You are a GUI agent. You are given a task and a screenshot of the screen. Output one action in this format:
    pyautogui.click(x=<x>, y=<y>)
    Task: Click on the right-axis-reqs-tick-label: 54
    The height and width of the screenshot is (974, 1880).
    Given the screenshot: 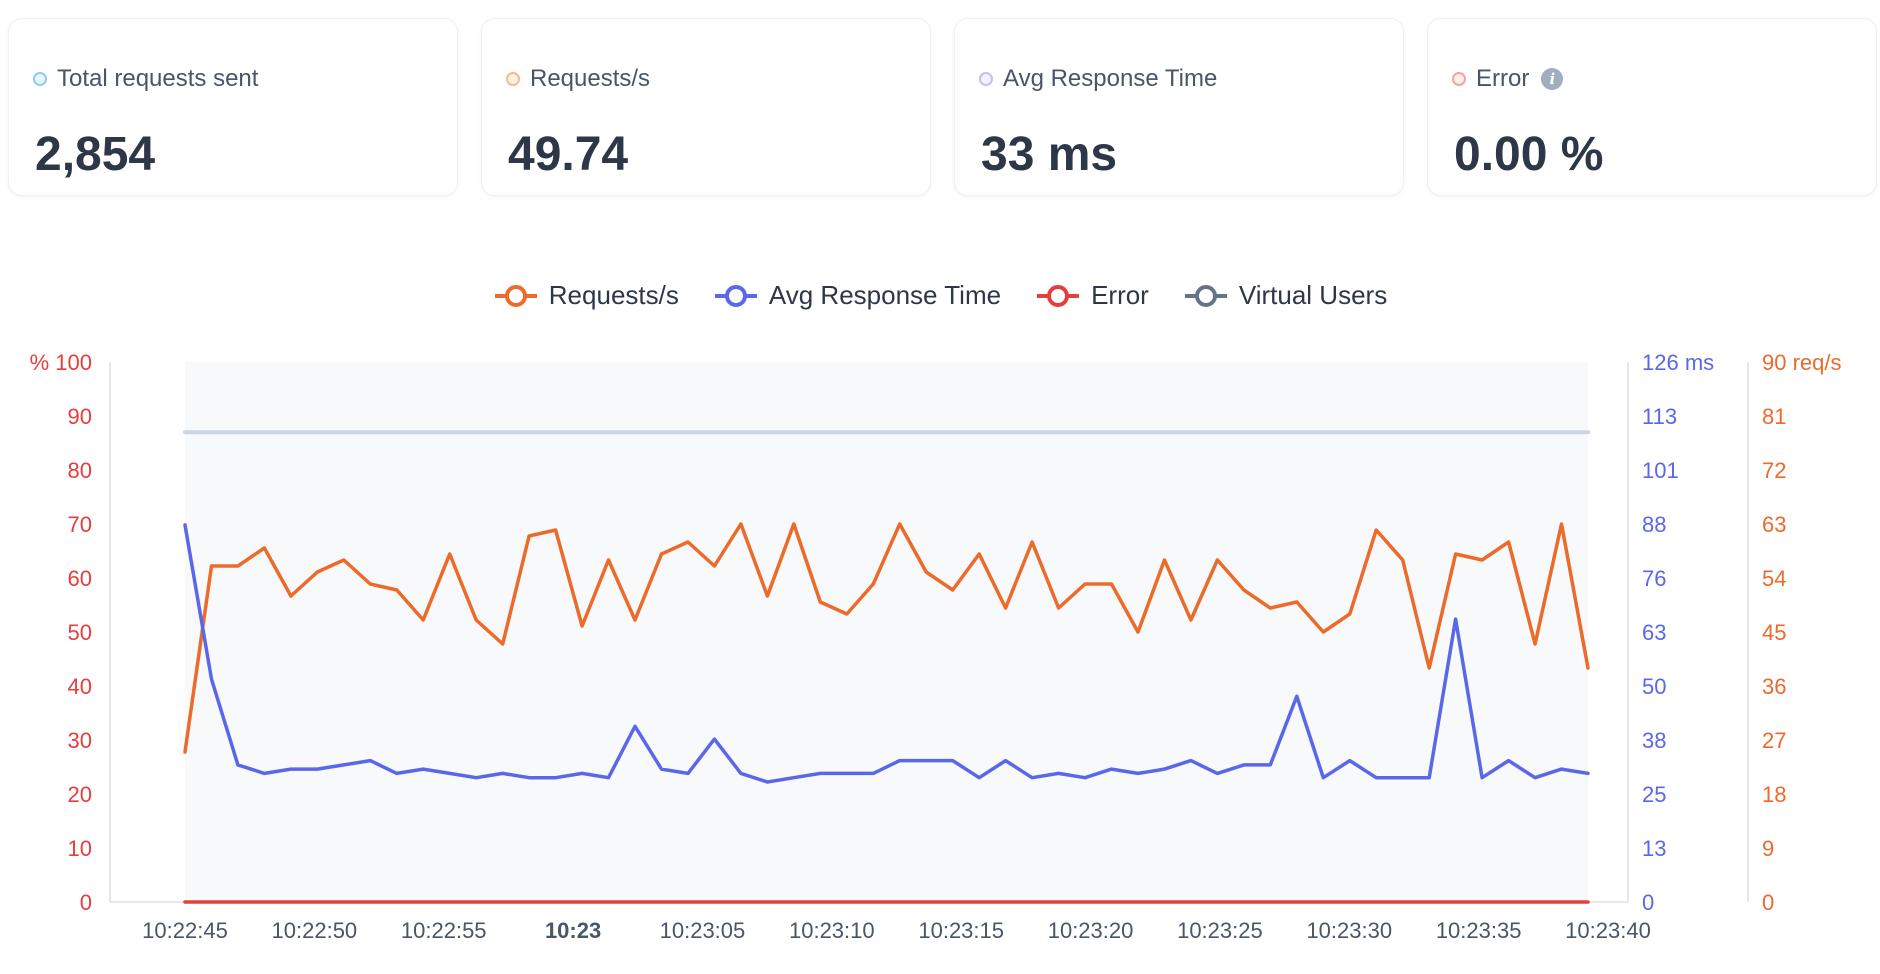 What is the action you would take?
    pyautogui.click(x=1774, y=578)
    